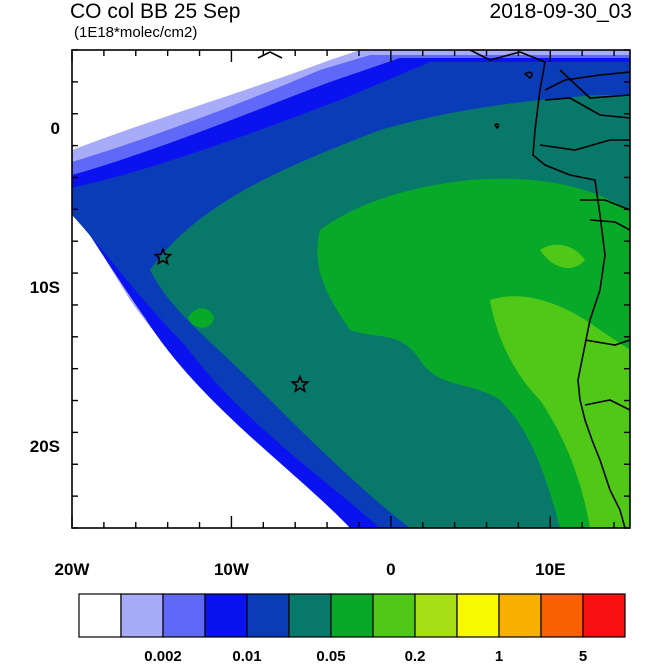  I want to click on colorbar-label: 0.05, so click(331, 656).